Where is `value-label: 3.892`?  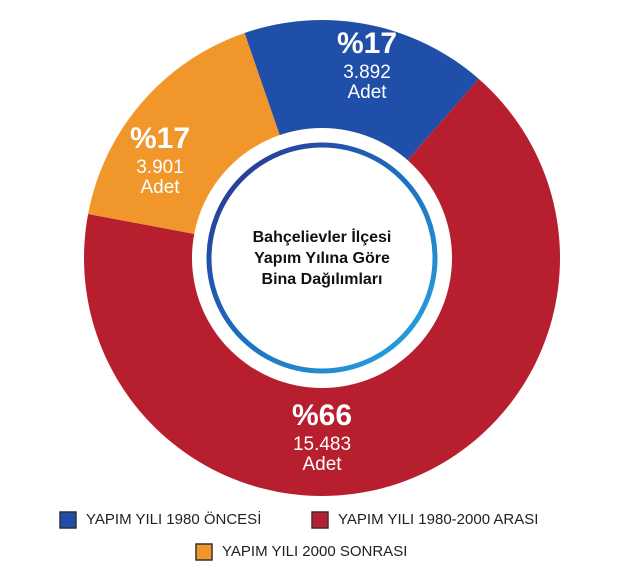 value-label: 3.892 is located at coordinates (367, 72).